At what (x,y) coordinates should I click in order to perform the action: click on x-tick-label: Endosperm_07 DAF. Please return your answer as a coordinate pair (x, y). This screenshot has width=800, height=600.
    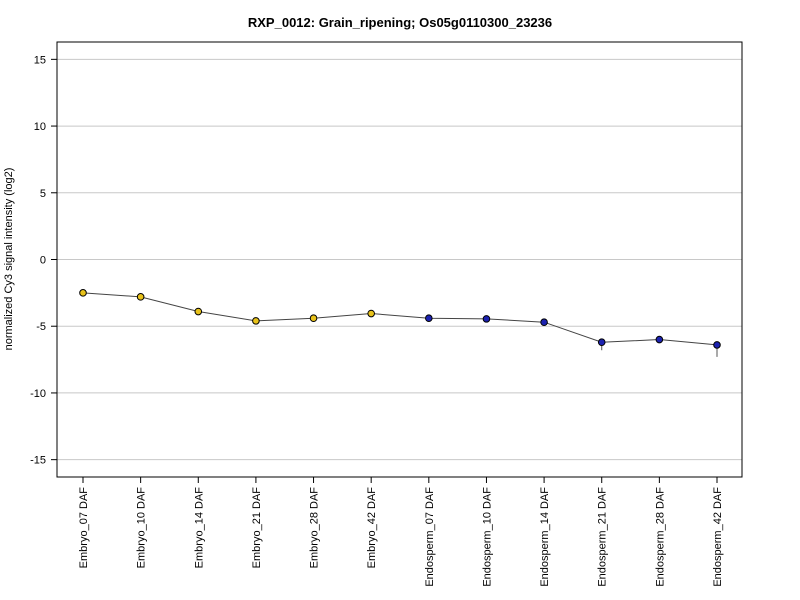
    Looking at the image, I should click on (430, 537).